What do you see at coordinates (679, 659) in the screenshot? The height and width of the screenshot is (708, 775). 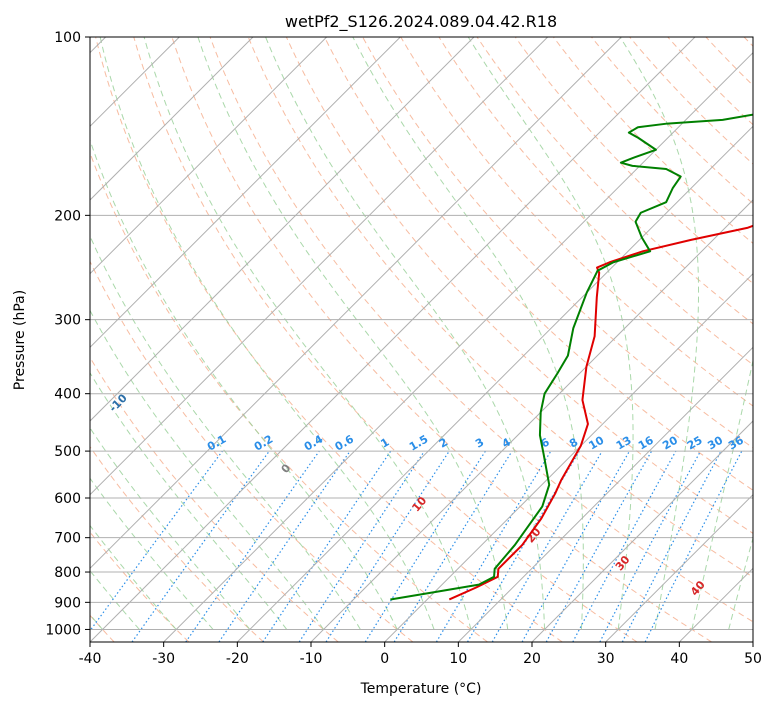 I see `x-tick-label: 40` at bounding box center [679, 659].